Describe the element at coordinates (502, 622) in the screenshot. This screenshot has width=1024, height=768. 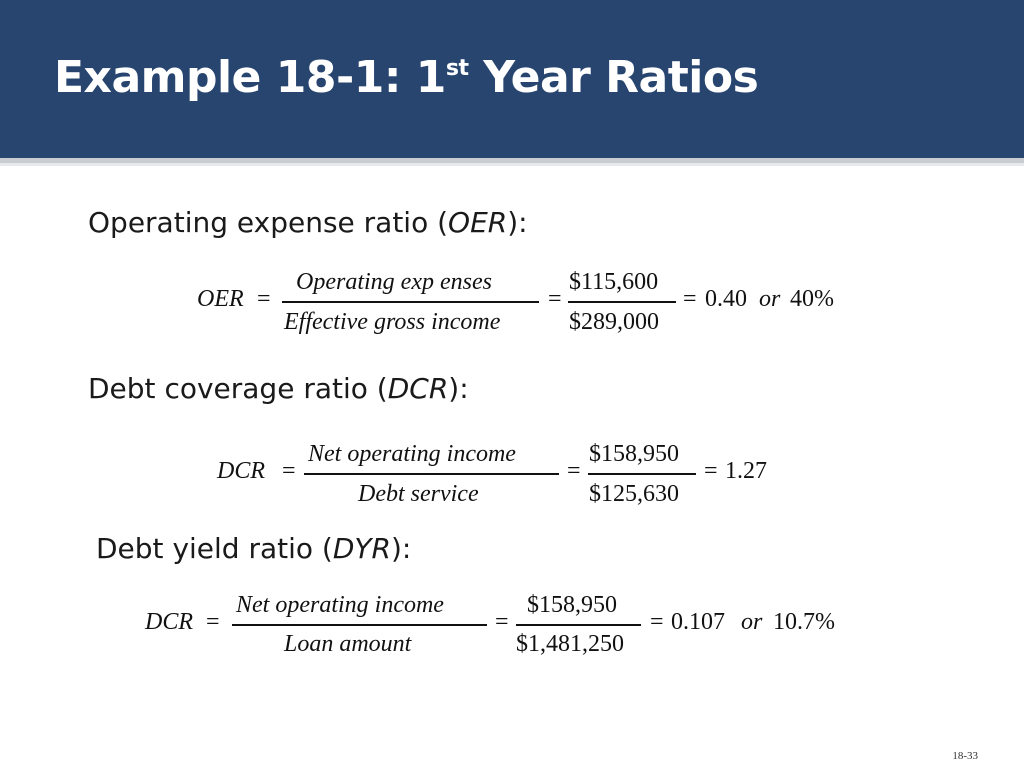
I see `dyr-equals-2: =` at that location.